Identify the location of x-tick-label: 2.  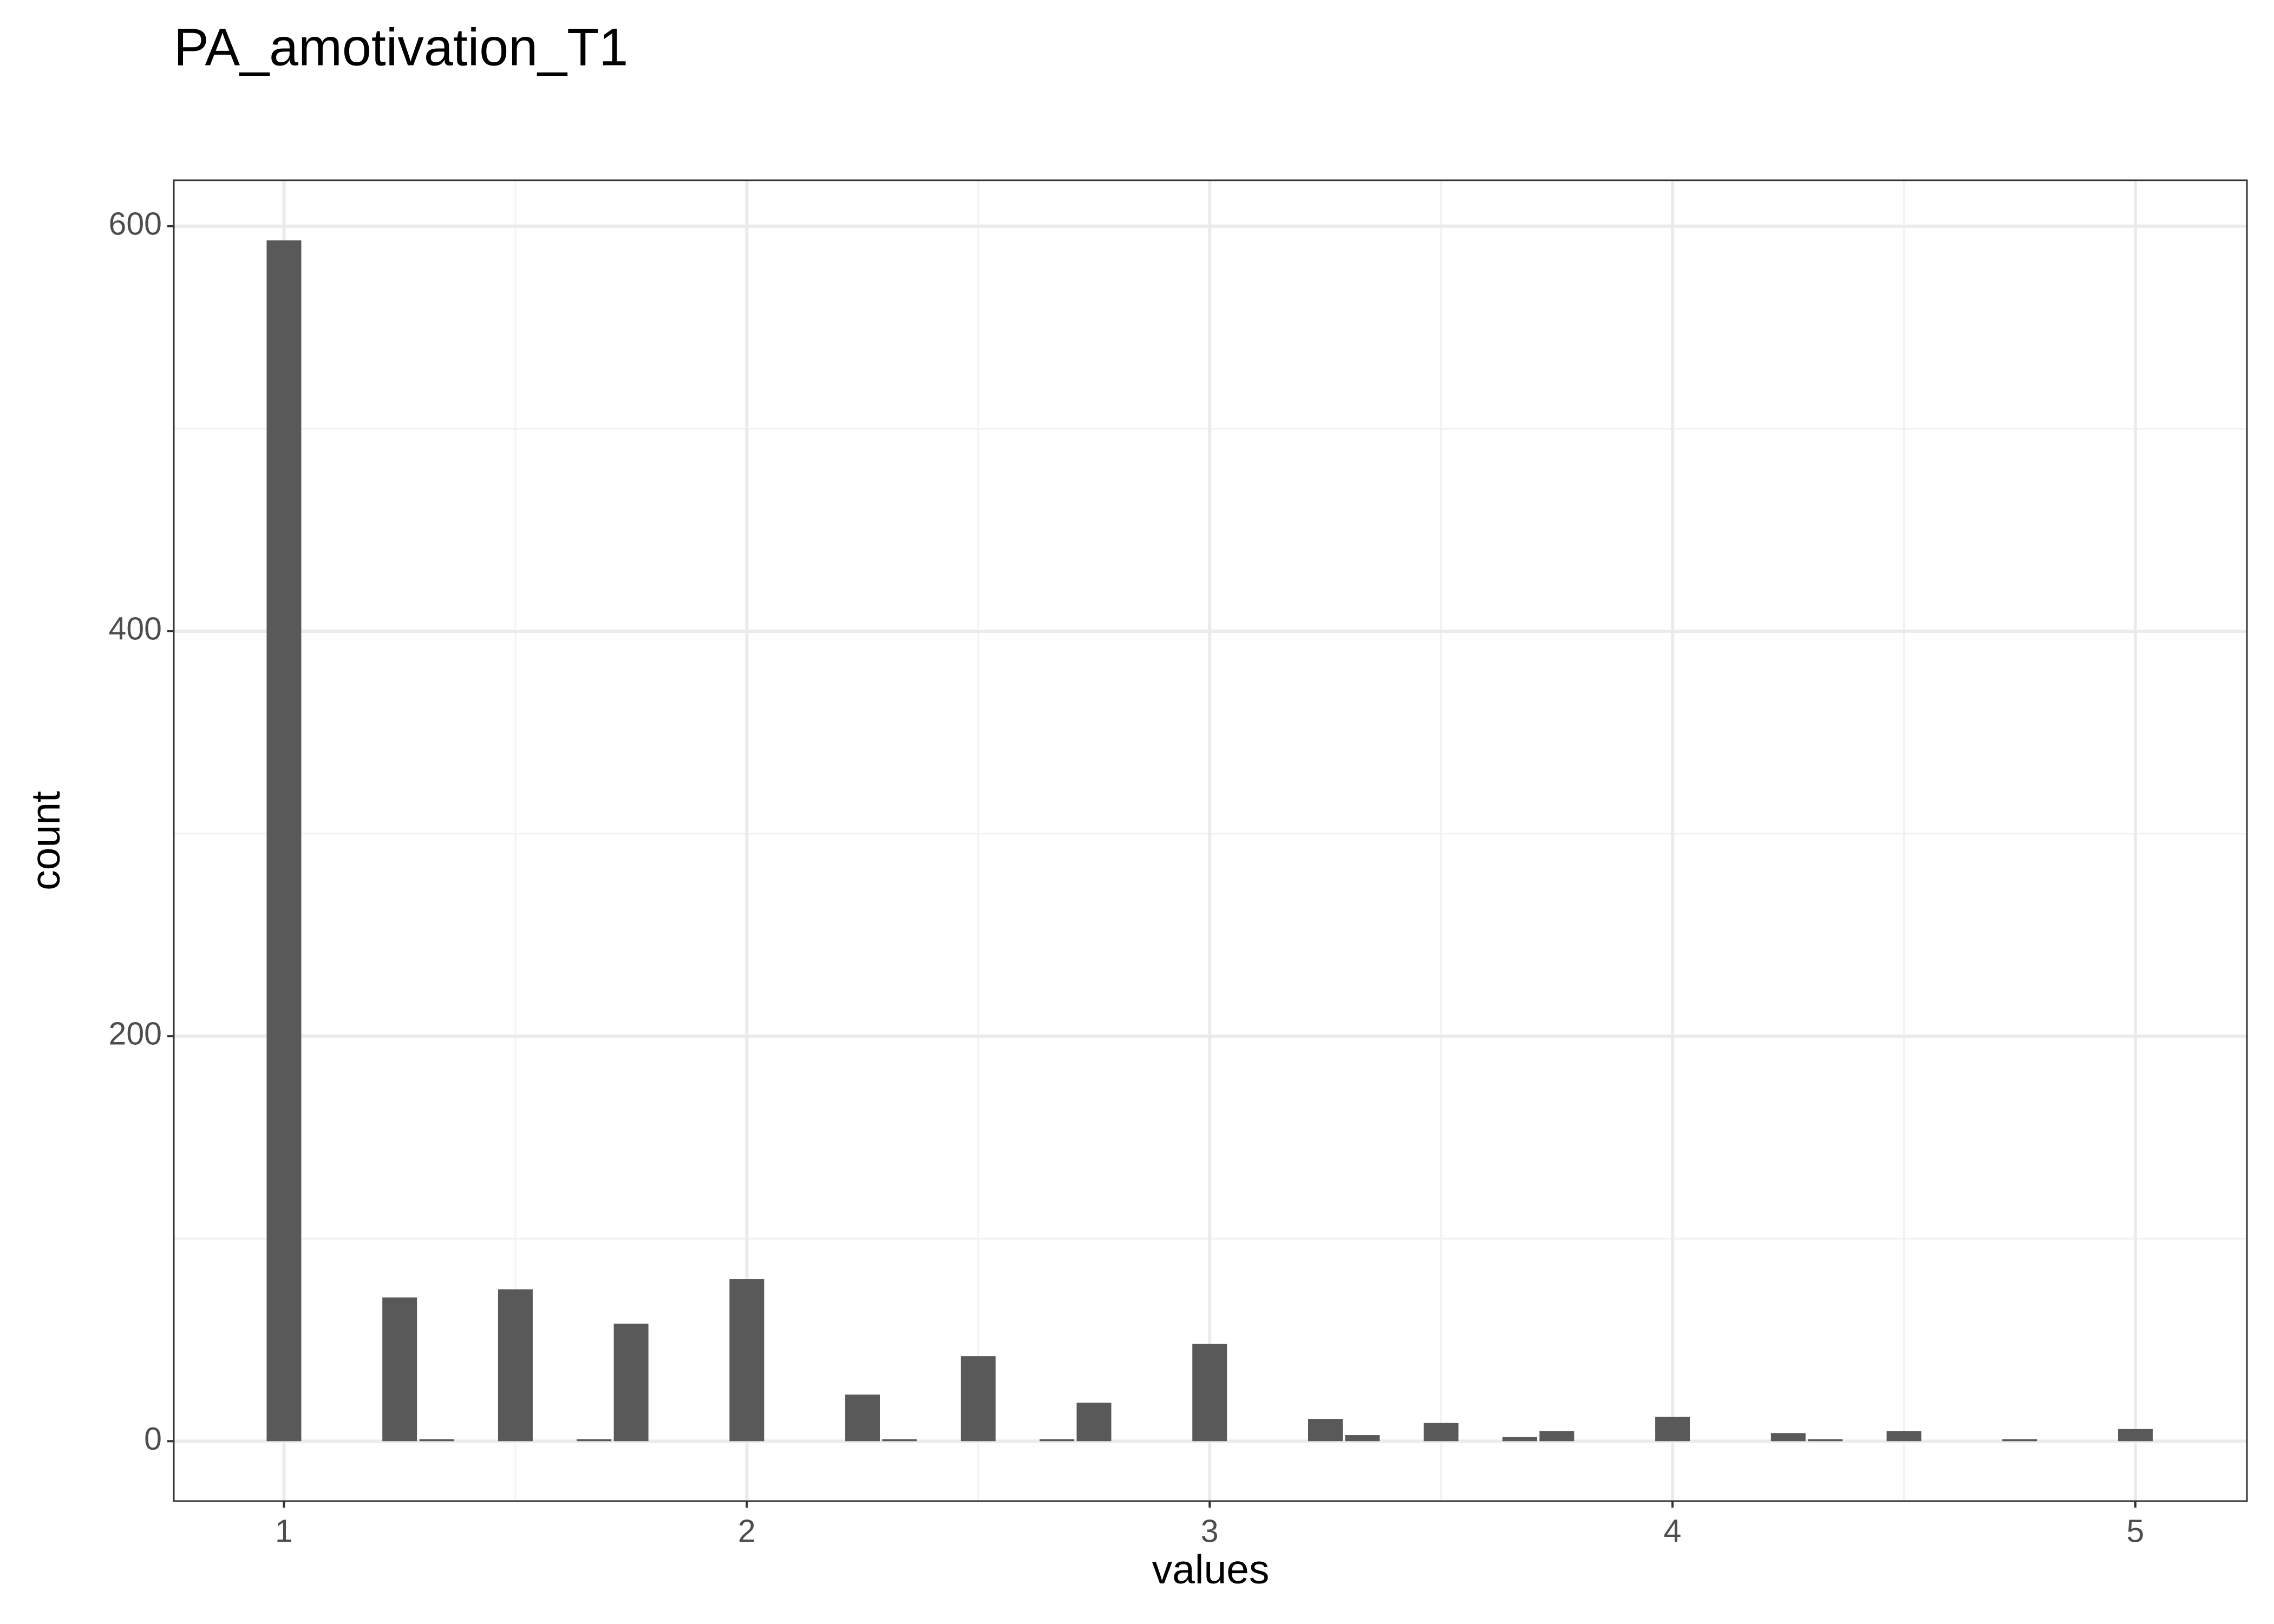
(747, 1532).